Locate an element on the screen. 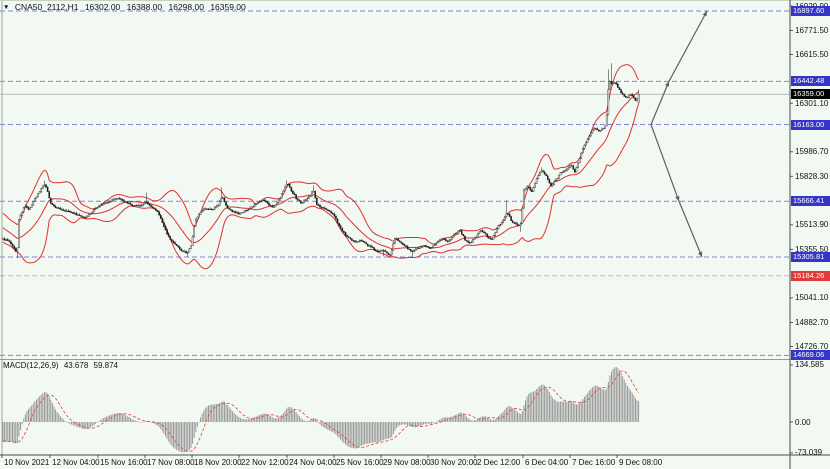 The image size is (830, 469). ohlc-close-value: 16359.00 is located at coordinates (228, 7).